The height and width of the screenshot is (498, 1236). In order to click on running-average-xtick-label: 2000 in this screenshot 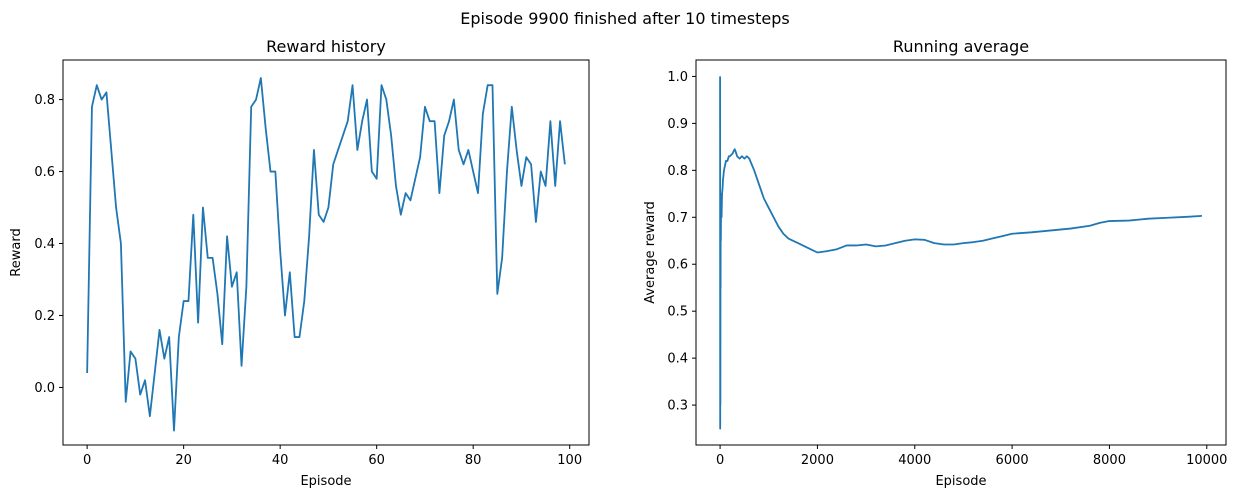, I will do `click(817, 460)`.